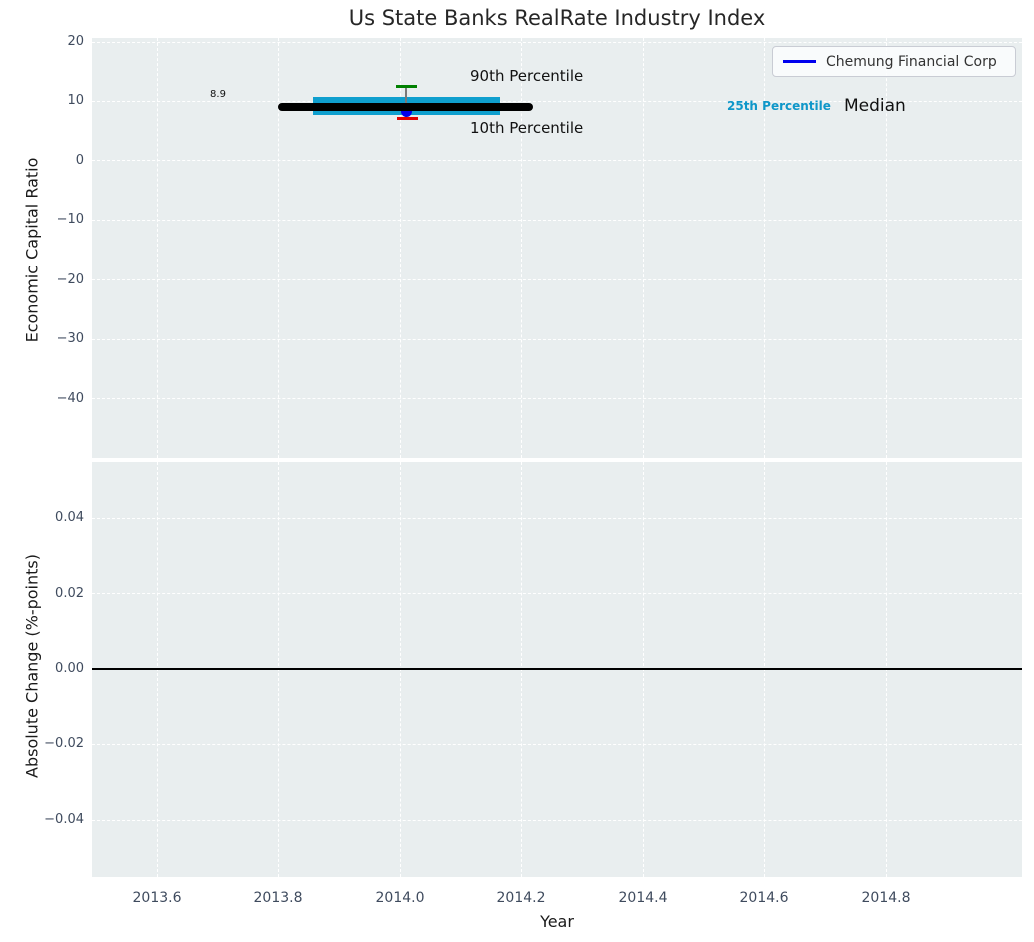  Describe the element at coordinates (70, 338) in the screenshot. I see `ytick-label: −30` at that location.